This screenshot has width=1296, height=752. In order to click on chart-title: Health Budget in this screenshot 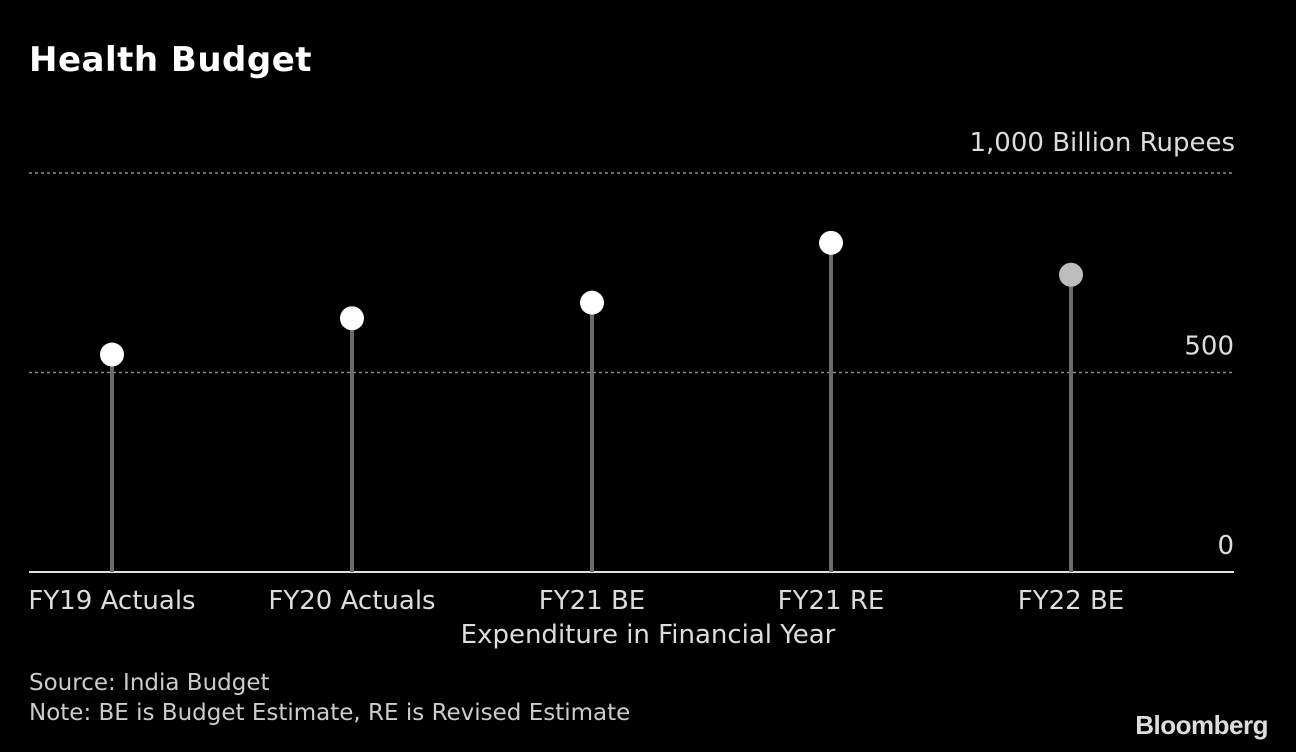, I will do `click(171, 60)`.